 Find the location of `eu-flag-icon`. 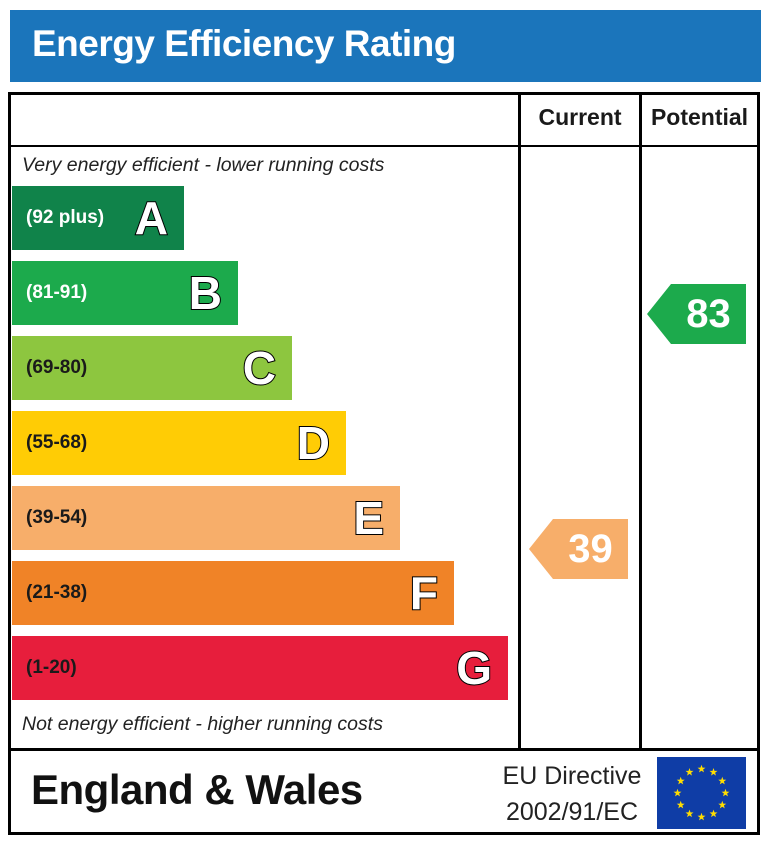

eu-flag-icon is located at coordinates (701, 793).